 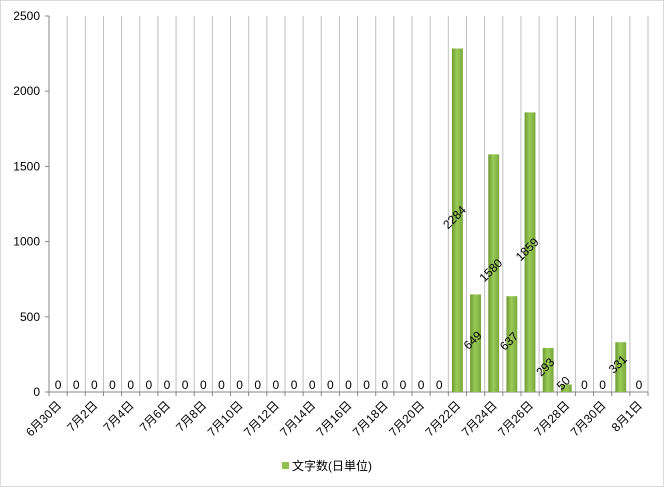 What do you see at coordinates (30, 317) in the screenshot?
I see `y-tick-label: 500` at bounding box center [30, 317].